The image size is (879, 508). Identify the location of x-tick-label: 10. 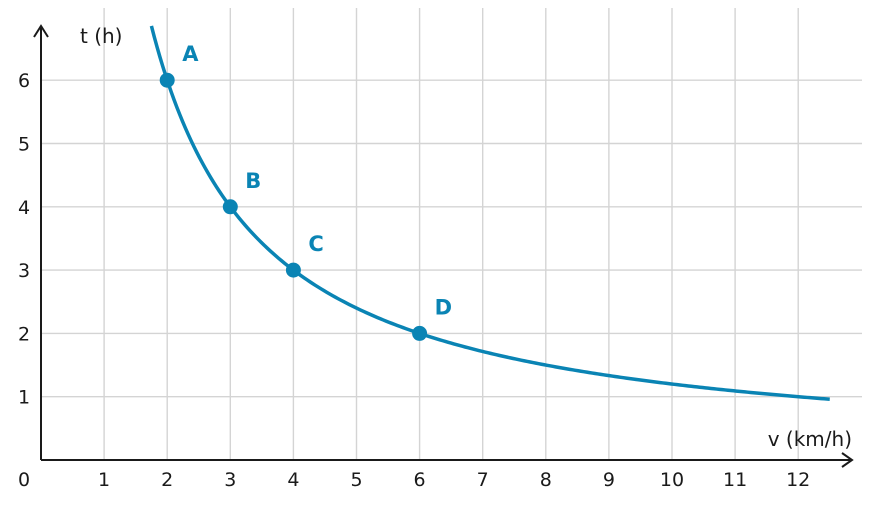
(672, 480).